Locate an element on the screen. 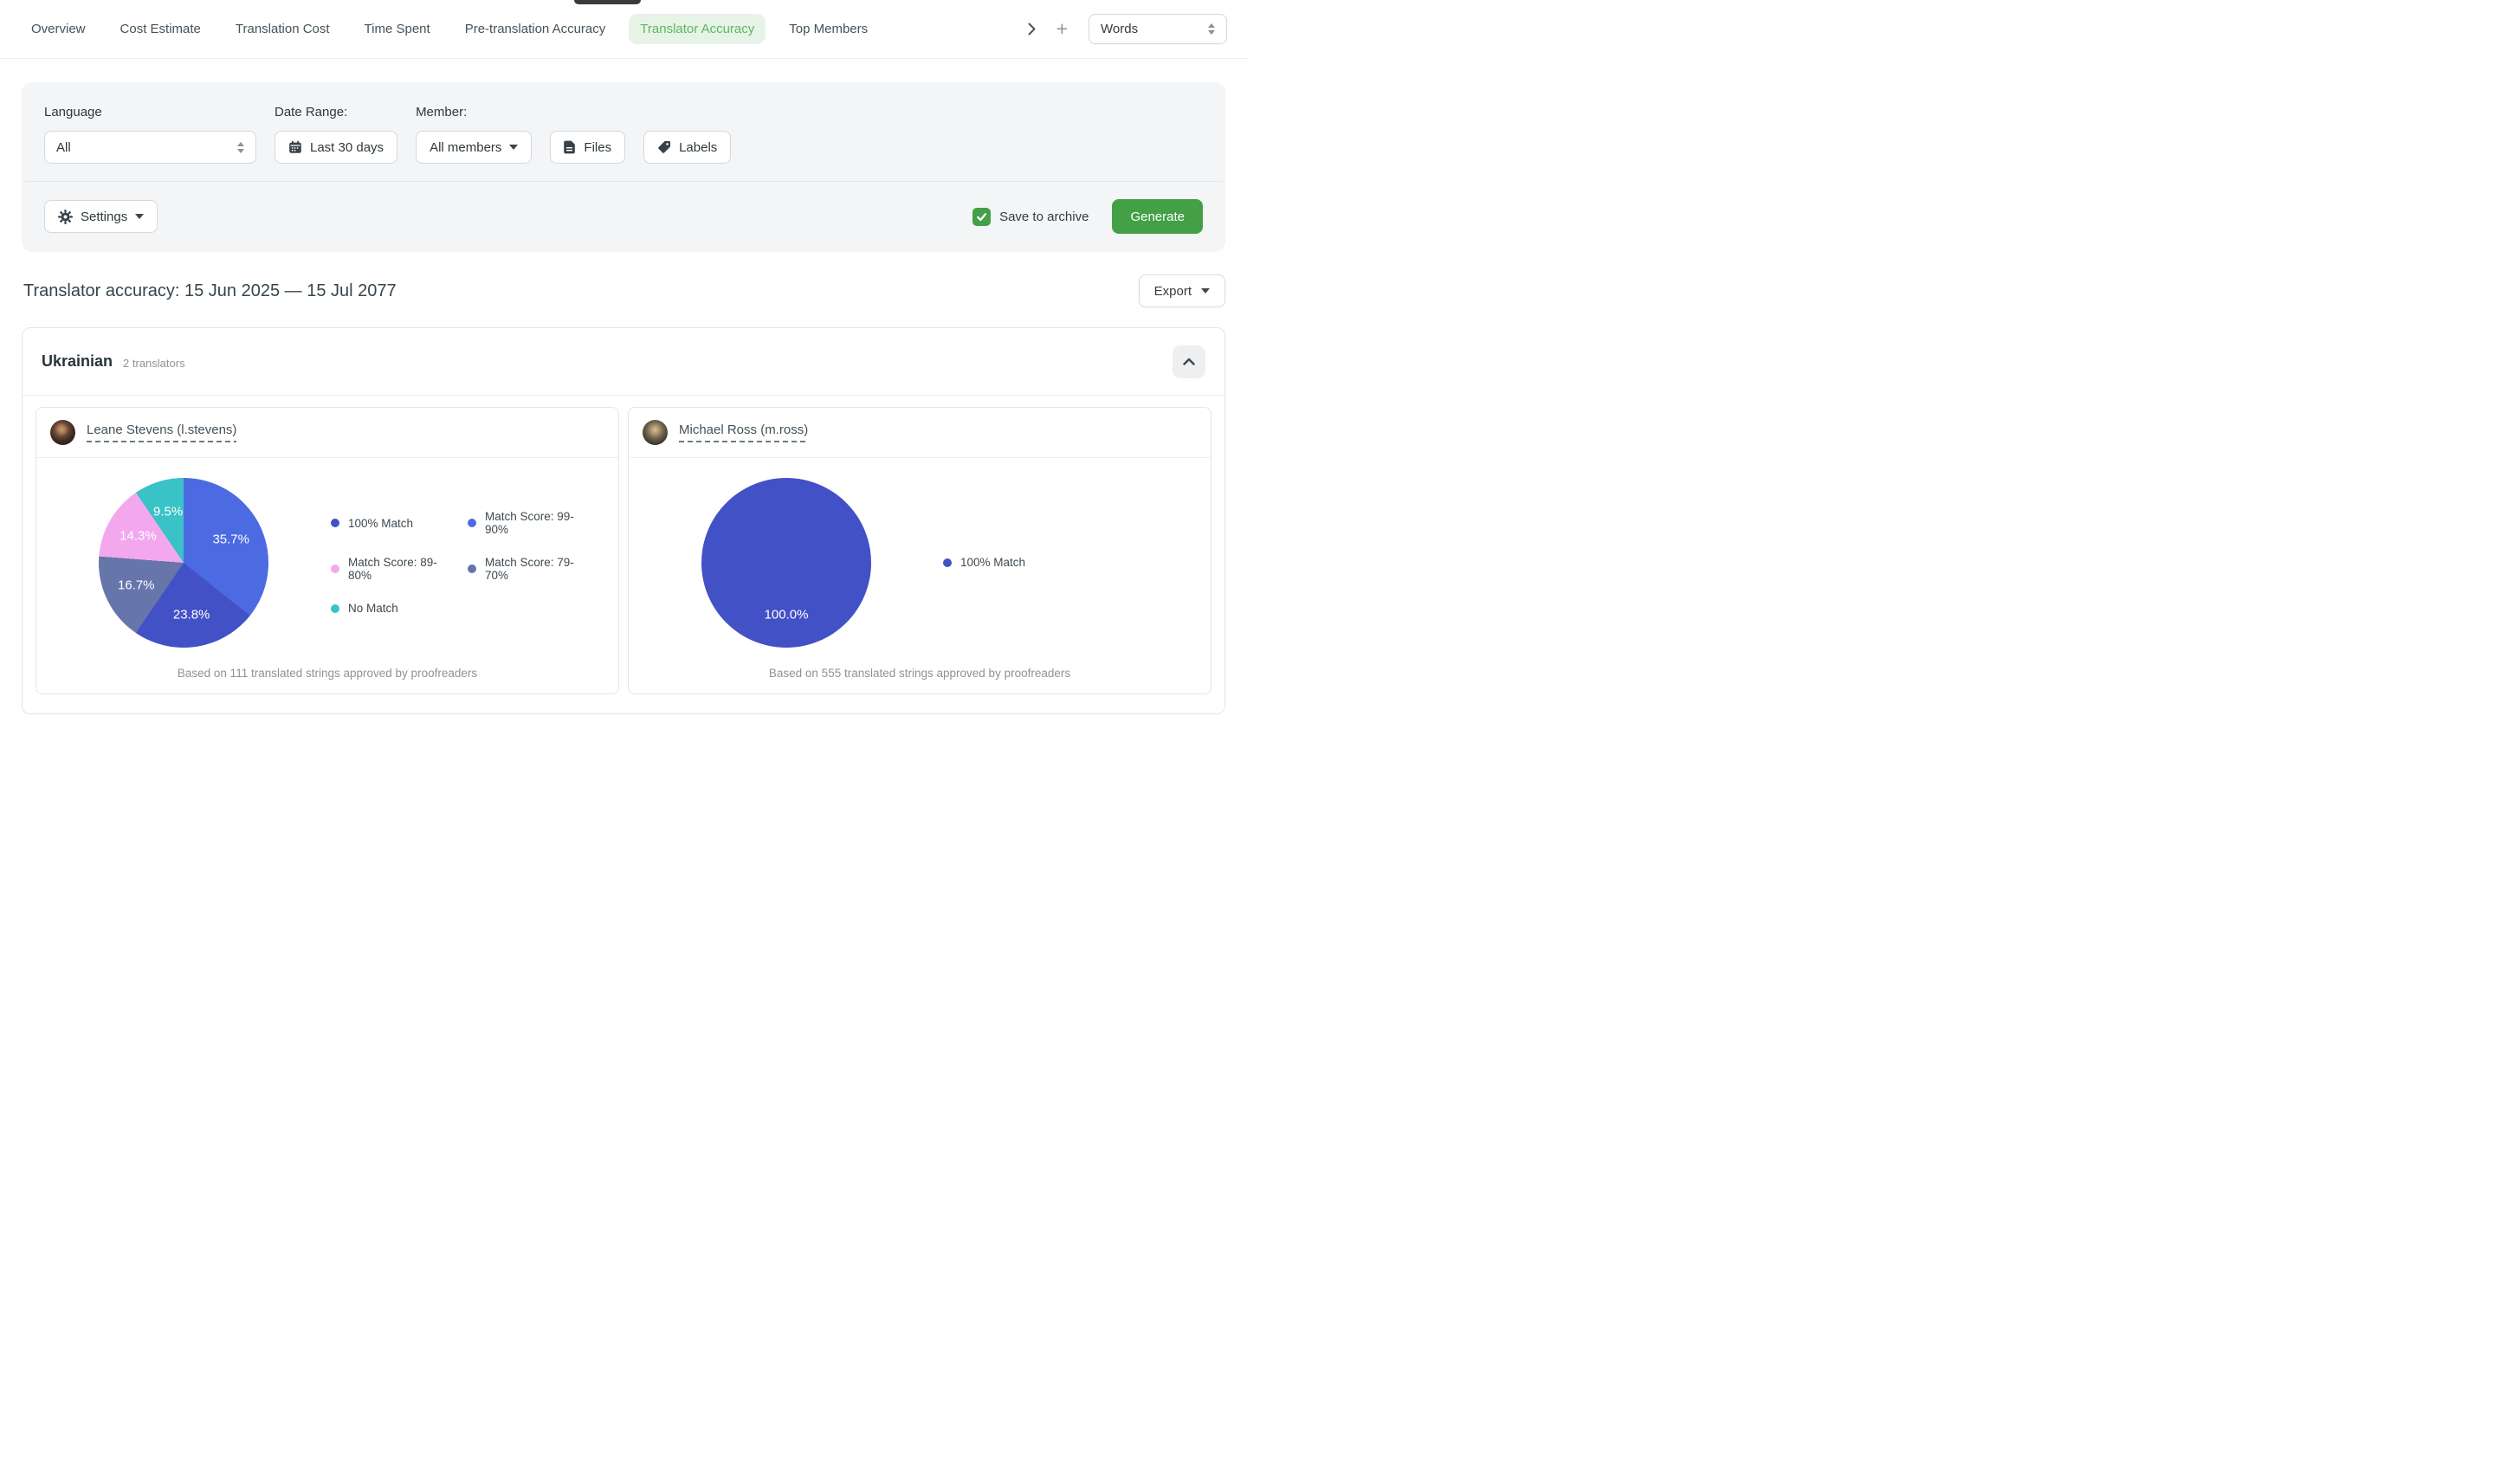  check-icon is located at coordinates (982, 216).